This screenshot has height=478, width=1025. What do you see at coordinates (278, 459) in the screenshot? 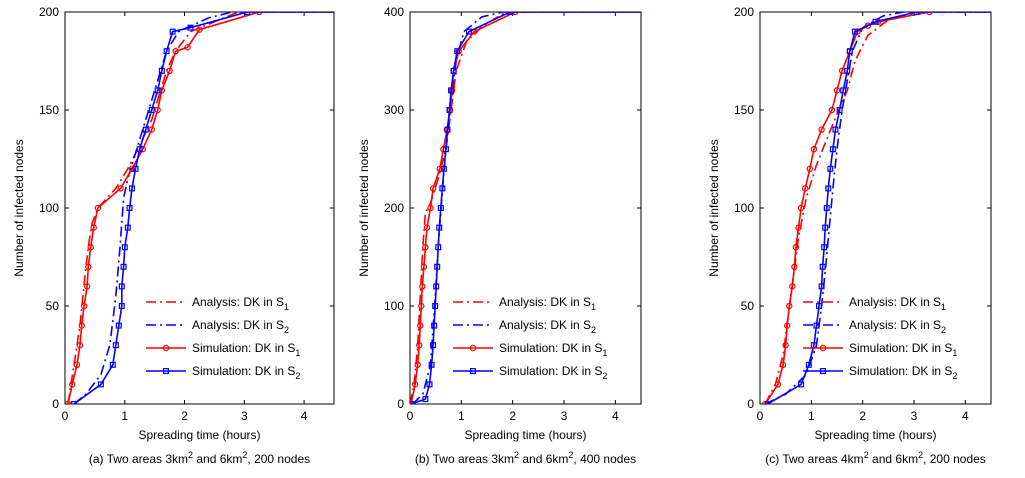
I see `caption-text: , 200 nodes` at bounding box center [278, 459].